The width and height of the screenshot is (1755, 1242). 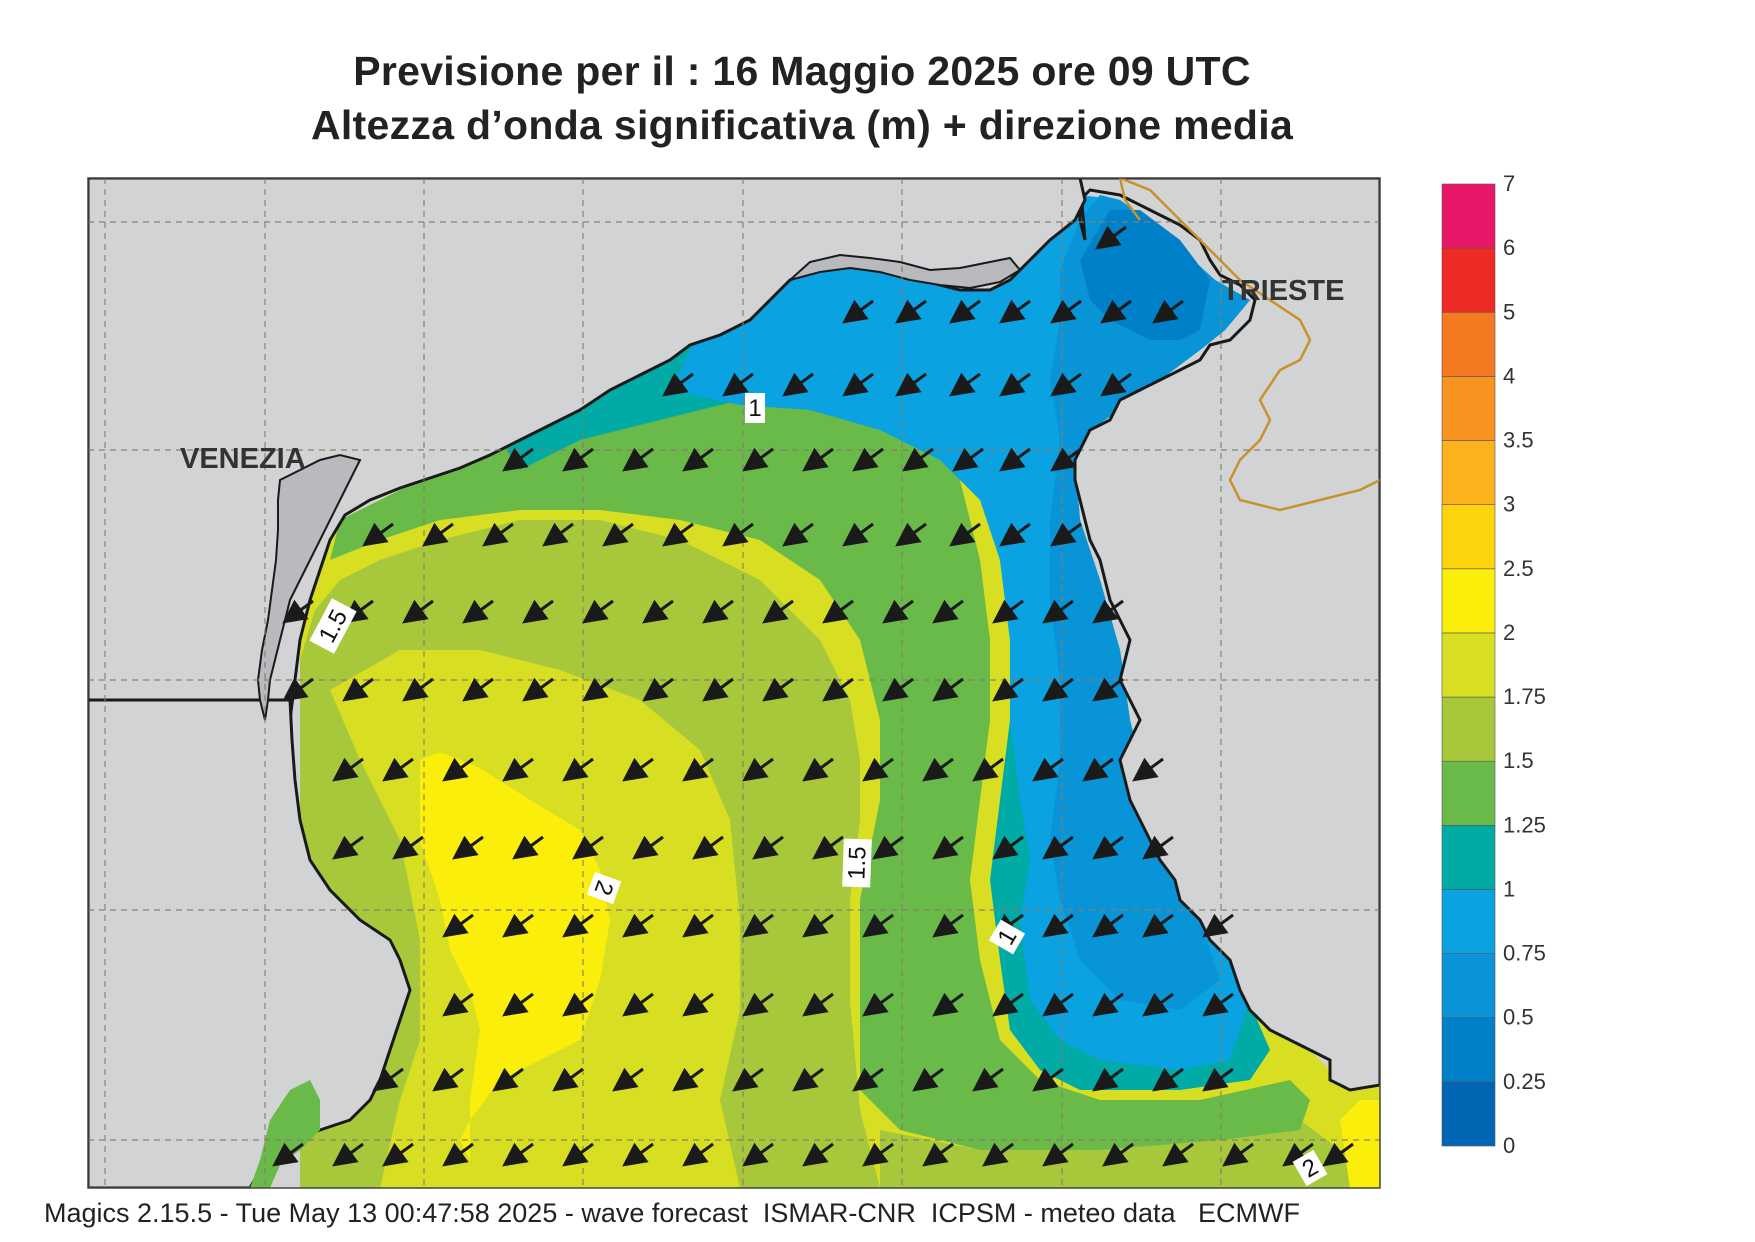 I want to click on contour-label-text: 1.5, so click(x=857, y=863).